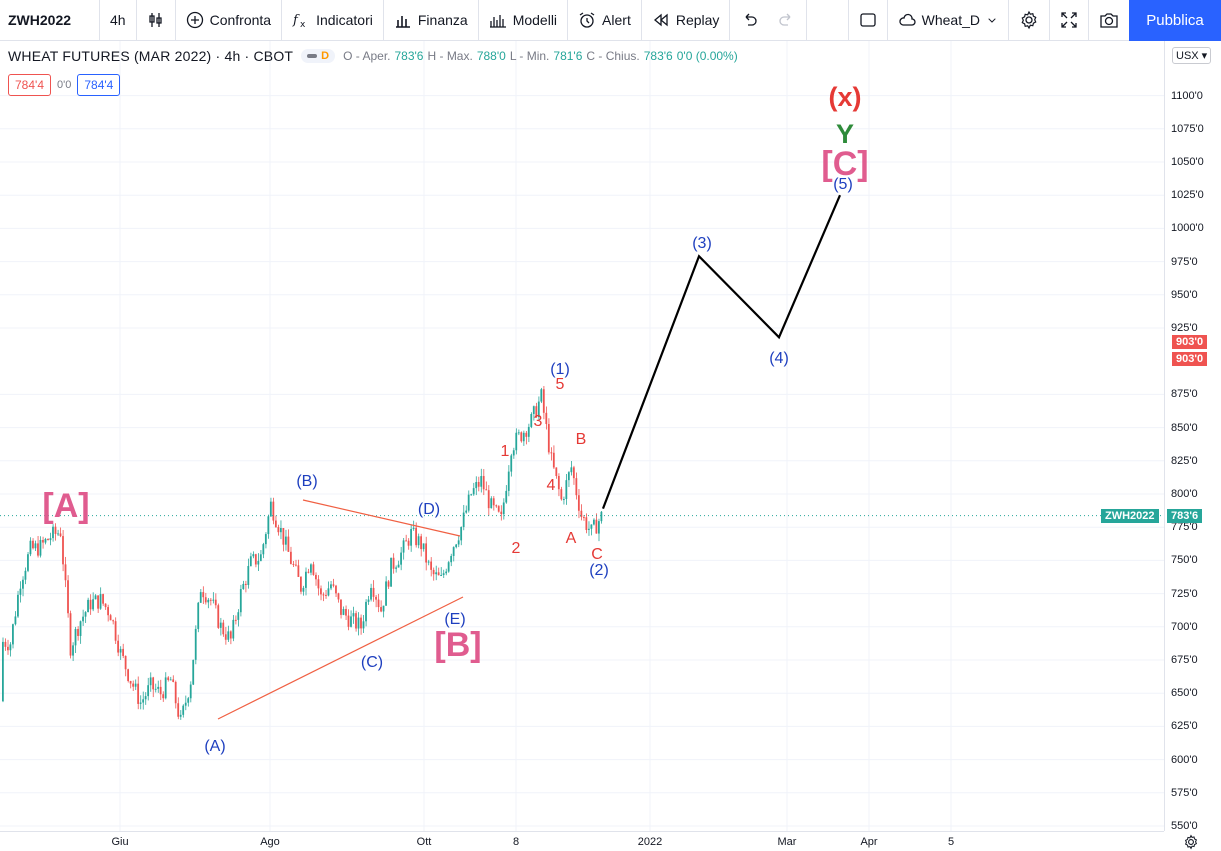 This screenshot has height=851, width=1221. What do you see at coordinates (1184, 261) in the screenshot?
I see `price-tick-label: 975'0` at bounding box center [1184, 261].